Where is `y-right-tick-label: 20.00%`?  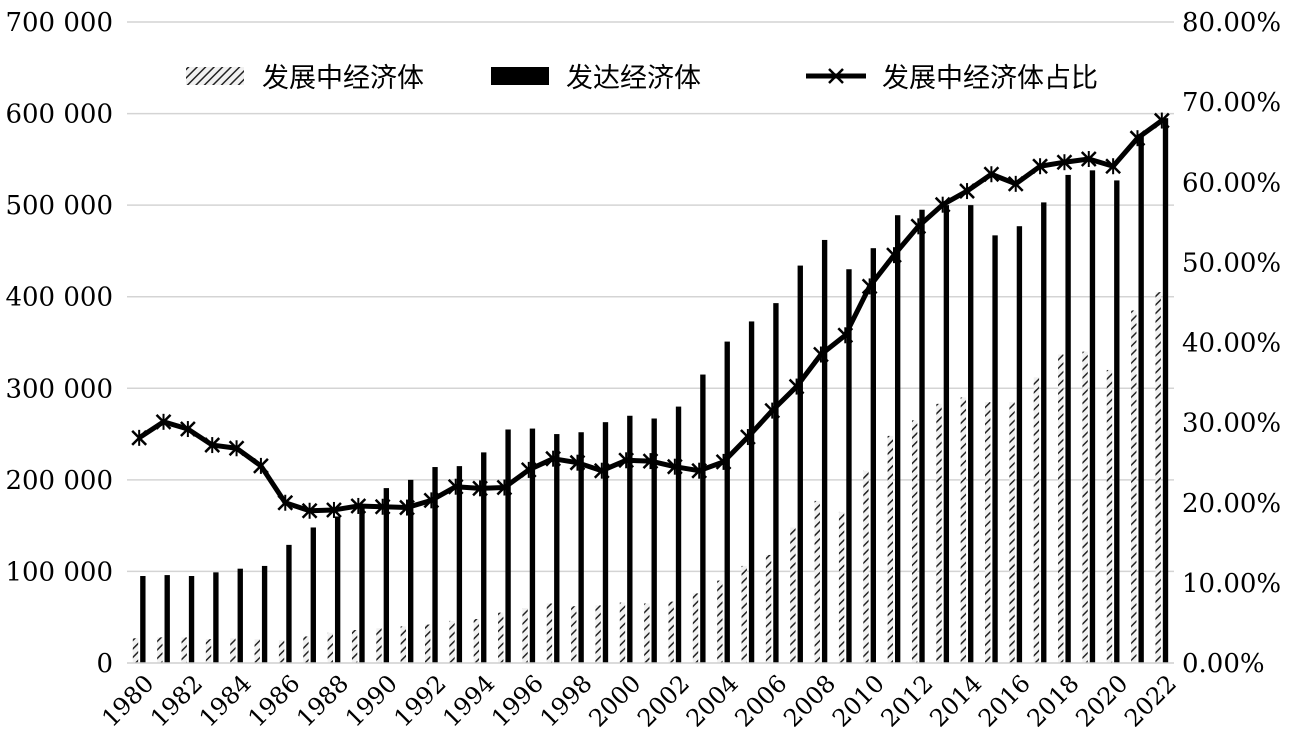
y-right-tick-label: 20.00% is located at coordinates (1231, 504).